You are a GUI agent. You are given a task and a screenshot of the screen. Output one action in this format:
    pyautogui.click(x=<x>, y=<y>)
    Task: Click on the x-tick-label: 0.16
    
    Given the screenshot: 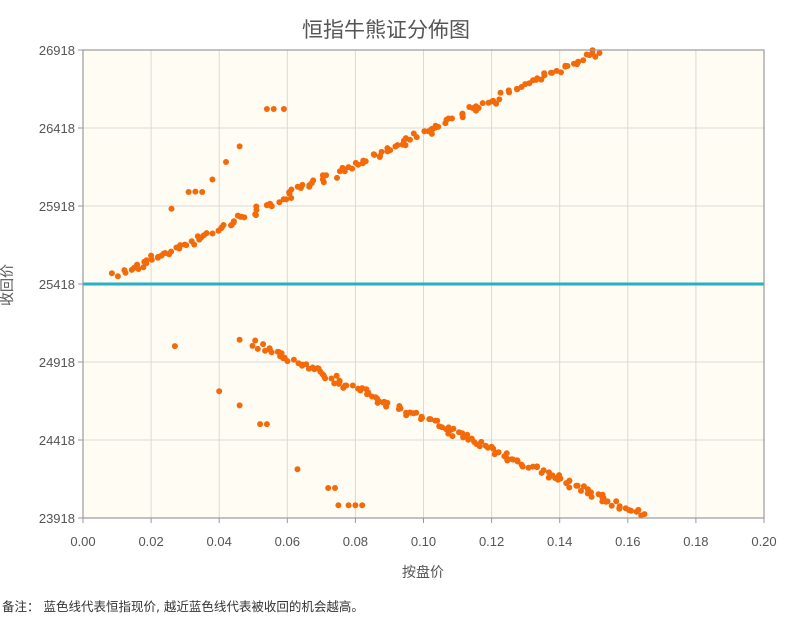 What is the action you would take?
    pyautogui.click(x=627, y=541)
    